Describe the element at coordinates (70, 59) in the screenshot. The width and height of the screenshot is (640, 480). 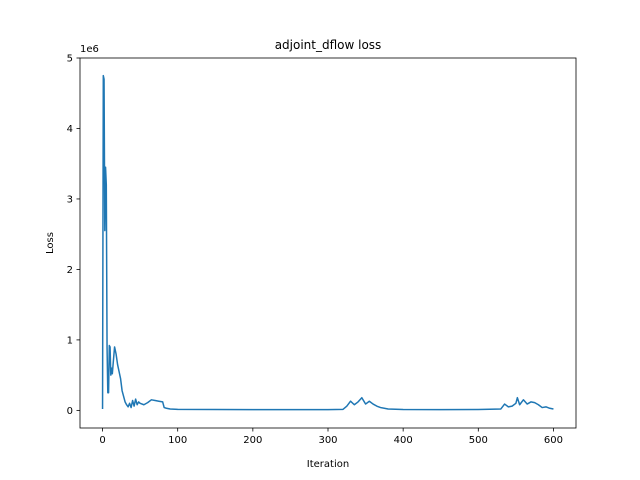
I see `y-tick-label: 5` at that location.